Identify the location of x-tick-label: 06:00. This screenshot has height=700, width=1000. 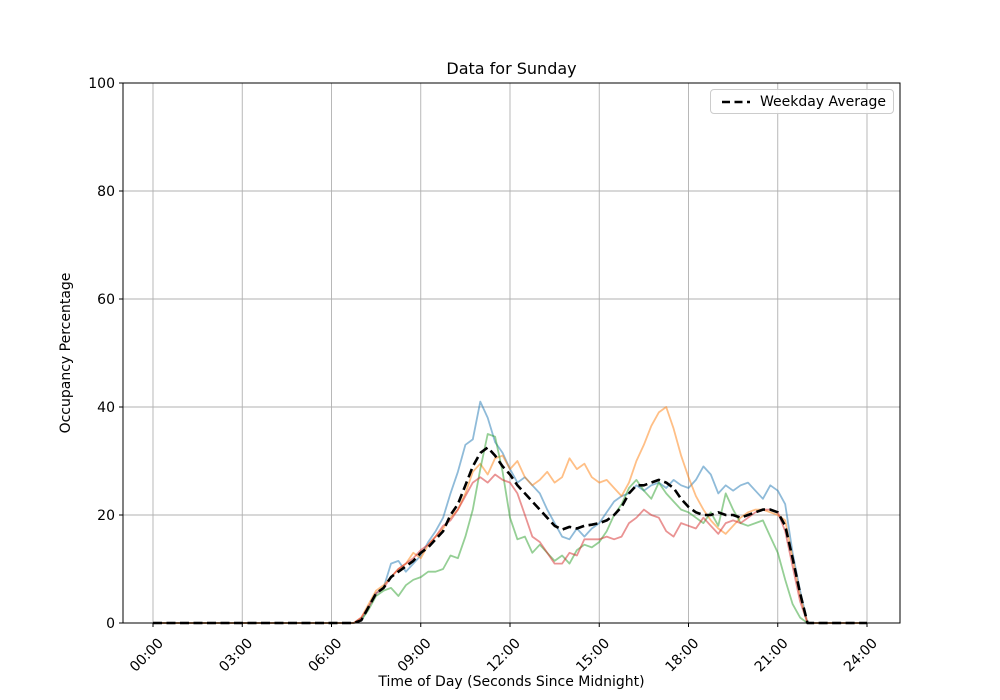
(325, 656).